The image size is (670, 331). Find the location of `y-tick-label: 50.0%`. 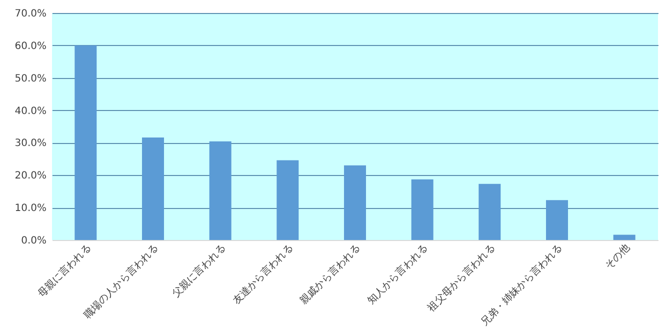

y-tick-label: 50.0% is located at coordinates (30, 78).